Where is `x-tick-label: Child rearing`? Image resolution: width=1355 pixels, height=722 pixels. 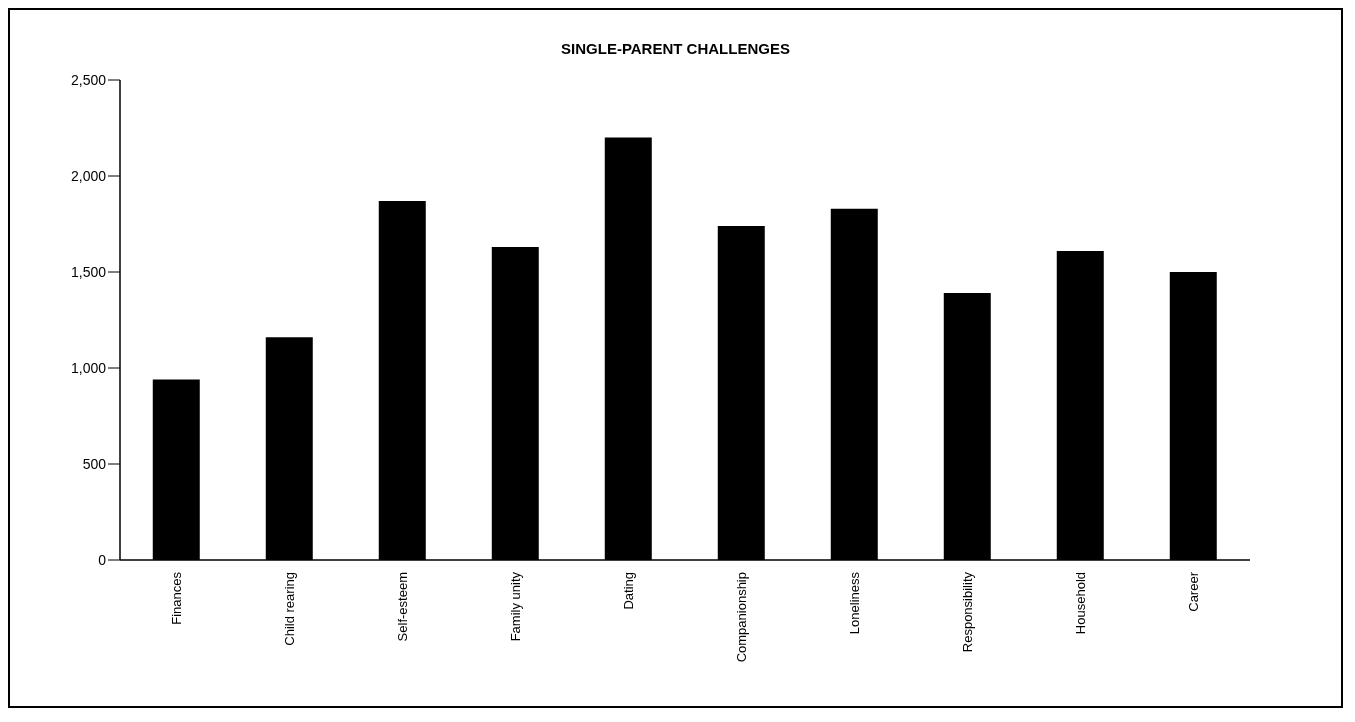
x-tick-label: Child rearing is located at coordinates (289, 609).